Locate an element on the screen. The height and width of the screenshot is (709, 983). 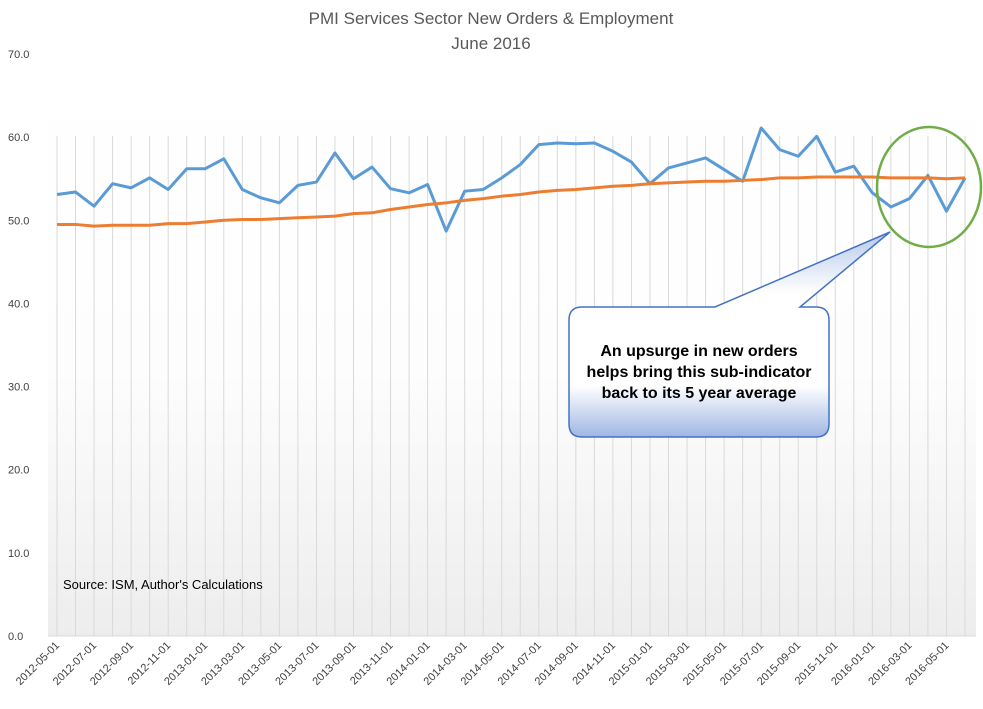
y-tick-label: 50.0 is located at coordinates (18, 221).